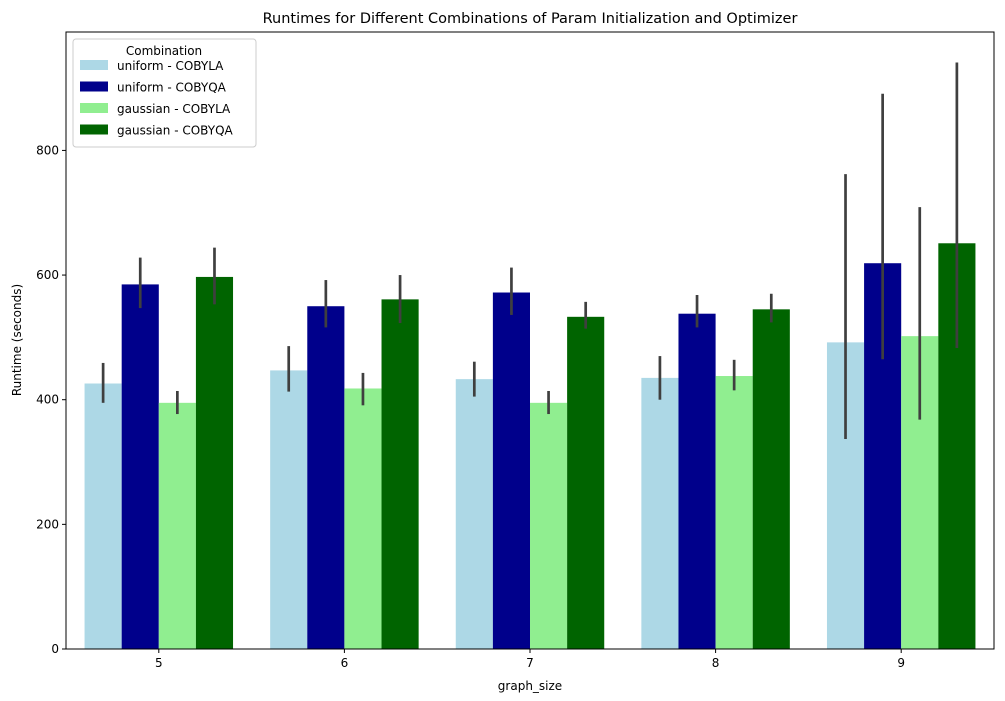  What do you see at coordinates (17, 340) in the screenshot?
I see `y-axis-label: Runtime (seconds)` at bounding box center [17, 340].